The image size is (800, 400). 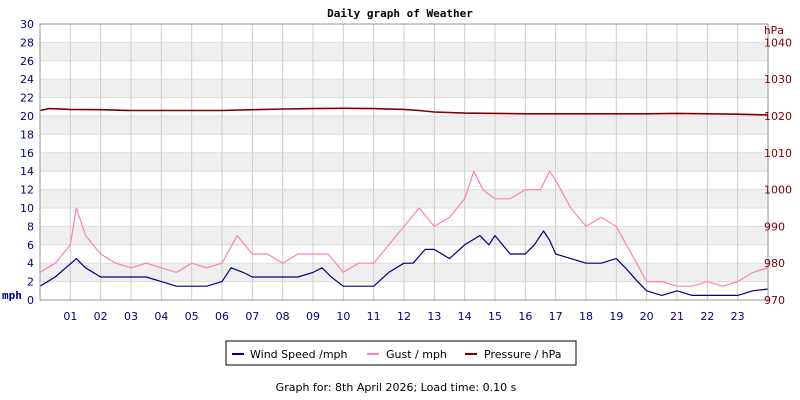 I want to click on pressure-line, so click(x=404, y=111).